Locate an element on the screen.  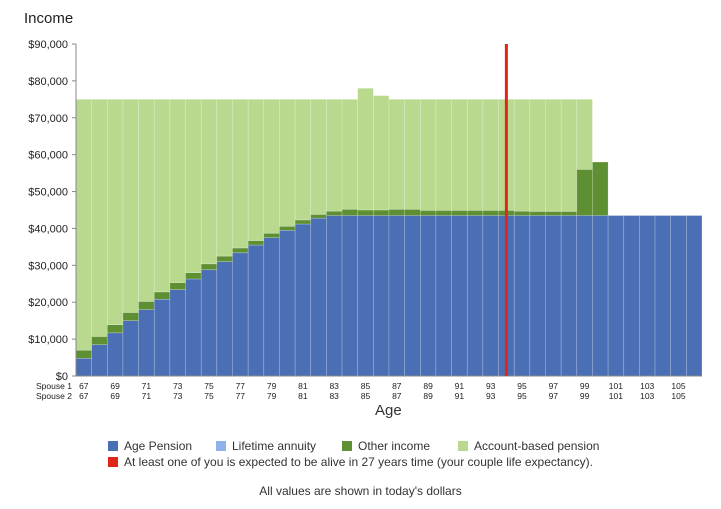
y-tick-label: $80,000 is located at coordinates (48, 82).